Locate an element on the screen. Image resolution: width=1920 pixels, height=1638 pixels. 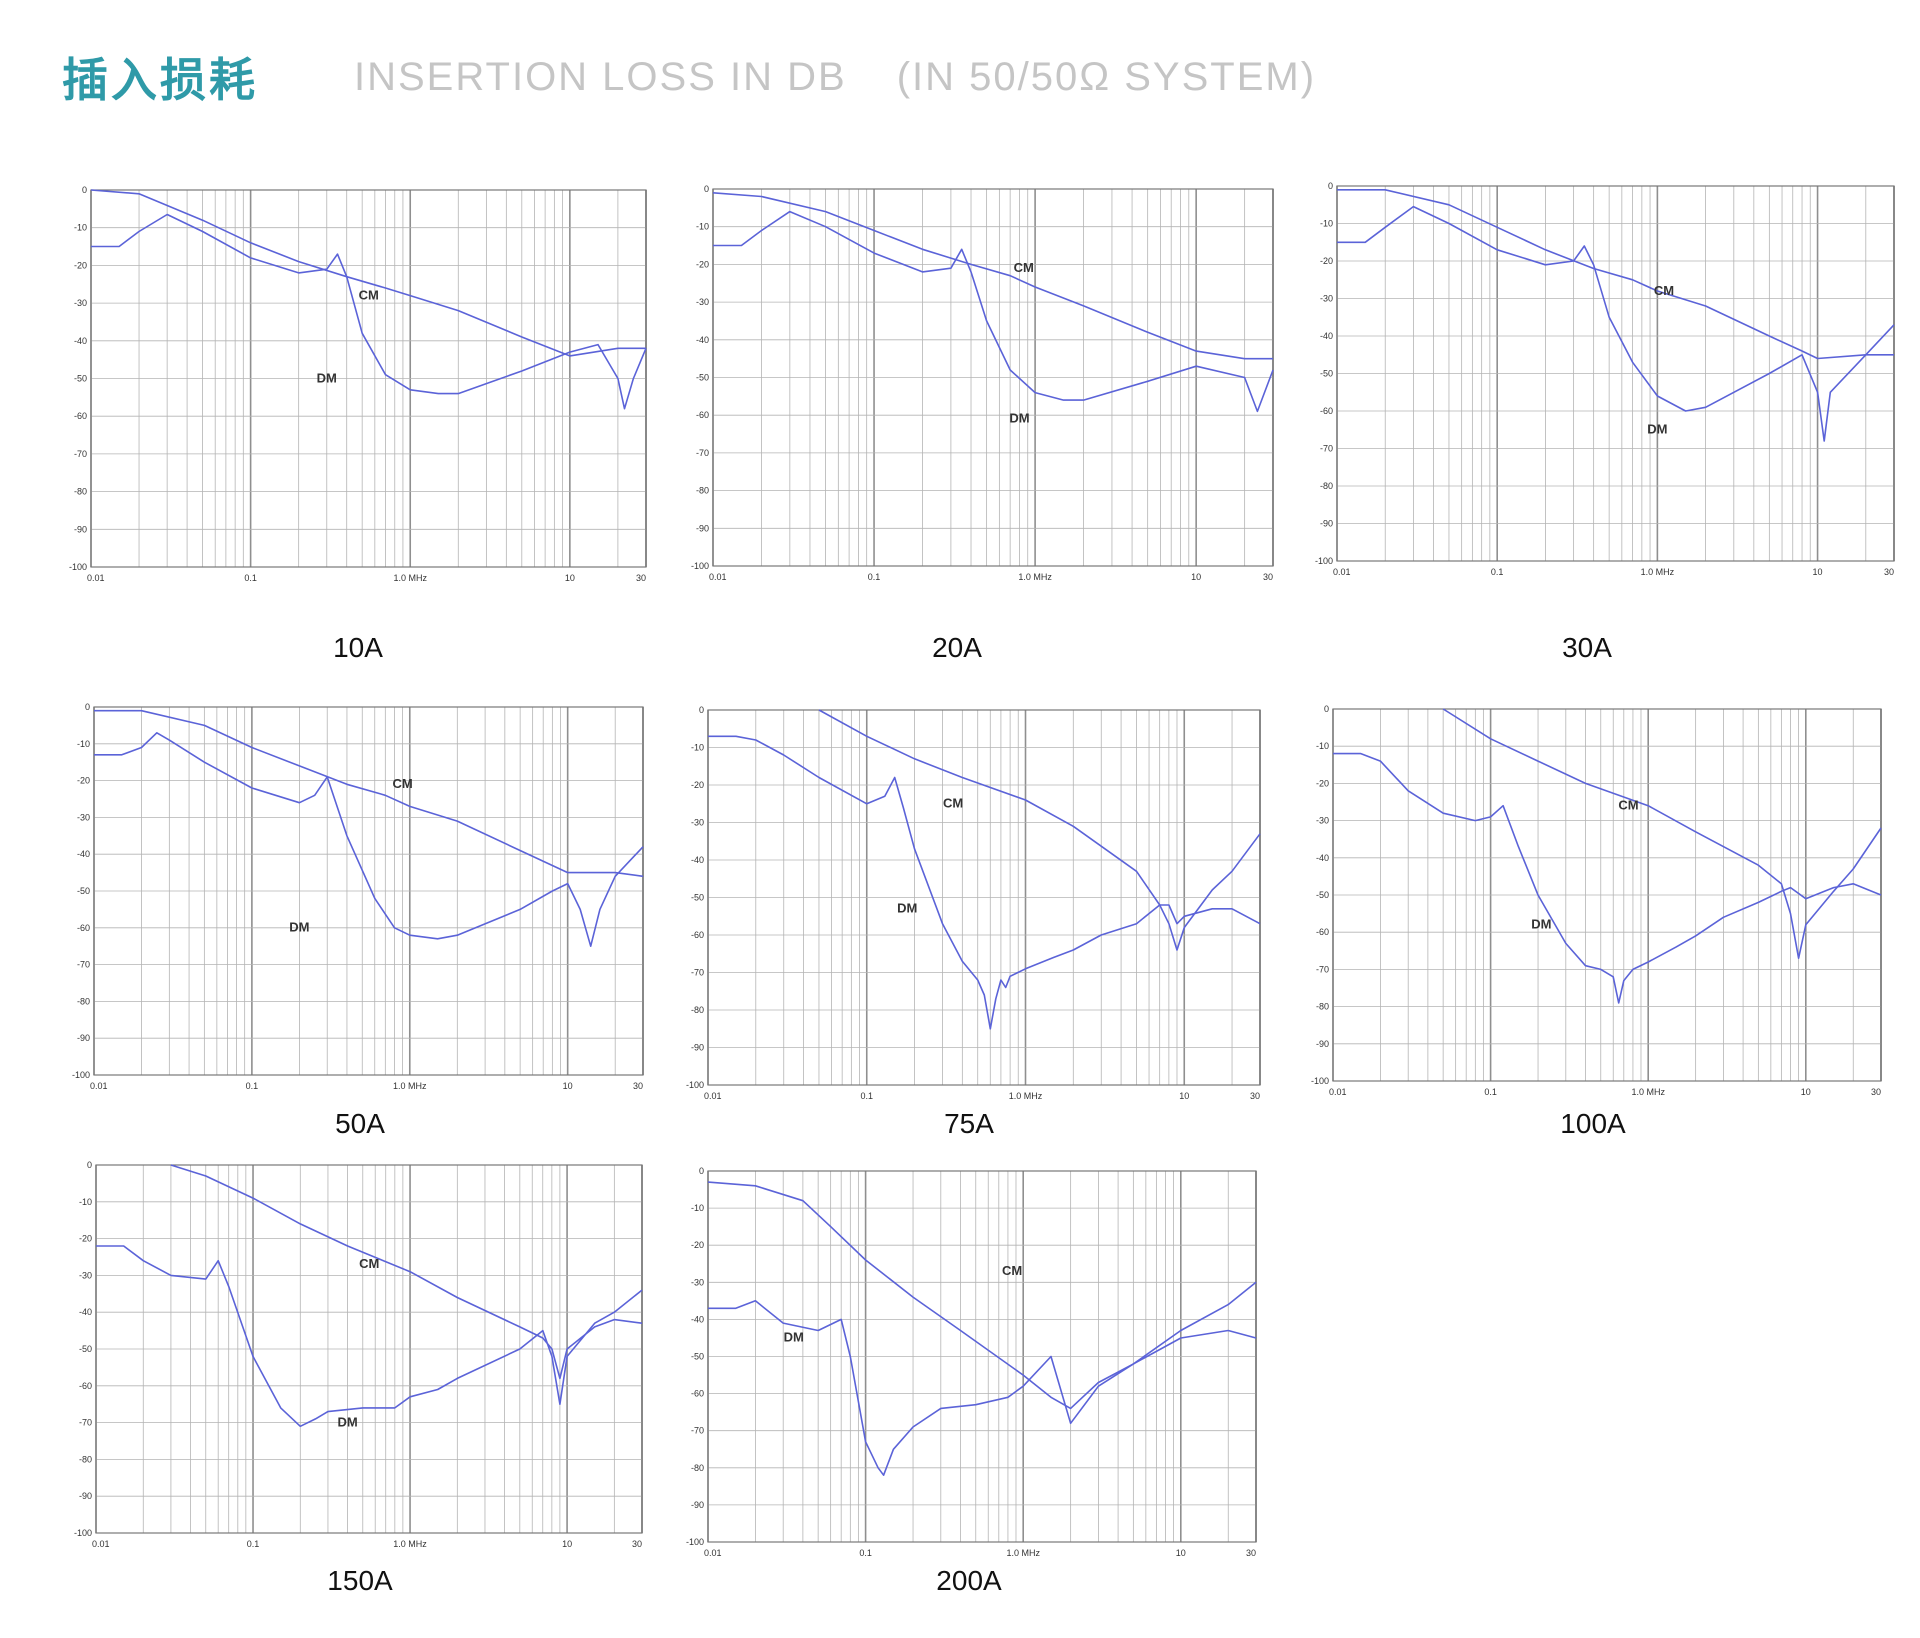
chart-caption: 200A is located at coordinates (969, 1580).